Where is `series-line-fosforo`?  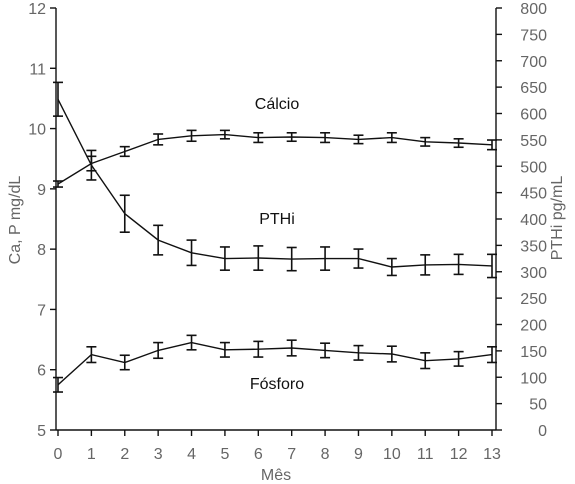
series-line-fosforo is located at coordinates (275, 363).